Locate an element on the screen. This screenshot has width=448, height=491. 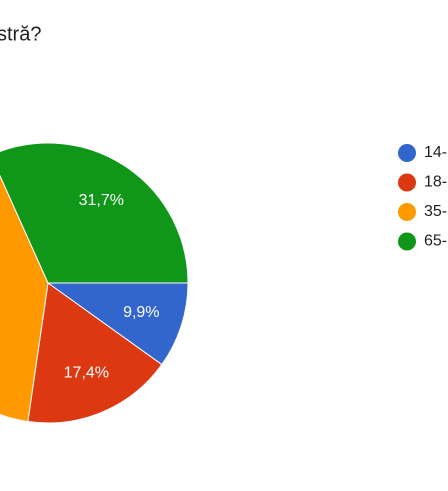
legend-label: 65- is located at coordinates (435, 241).